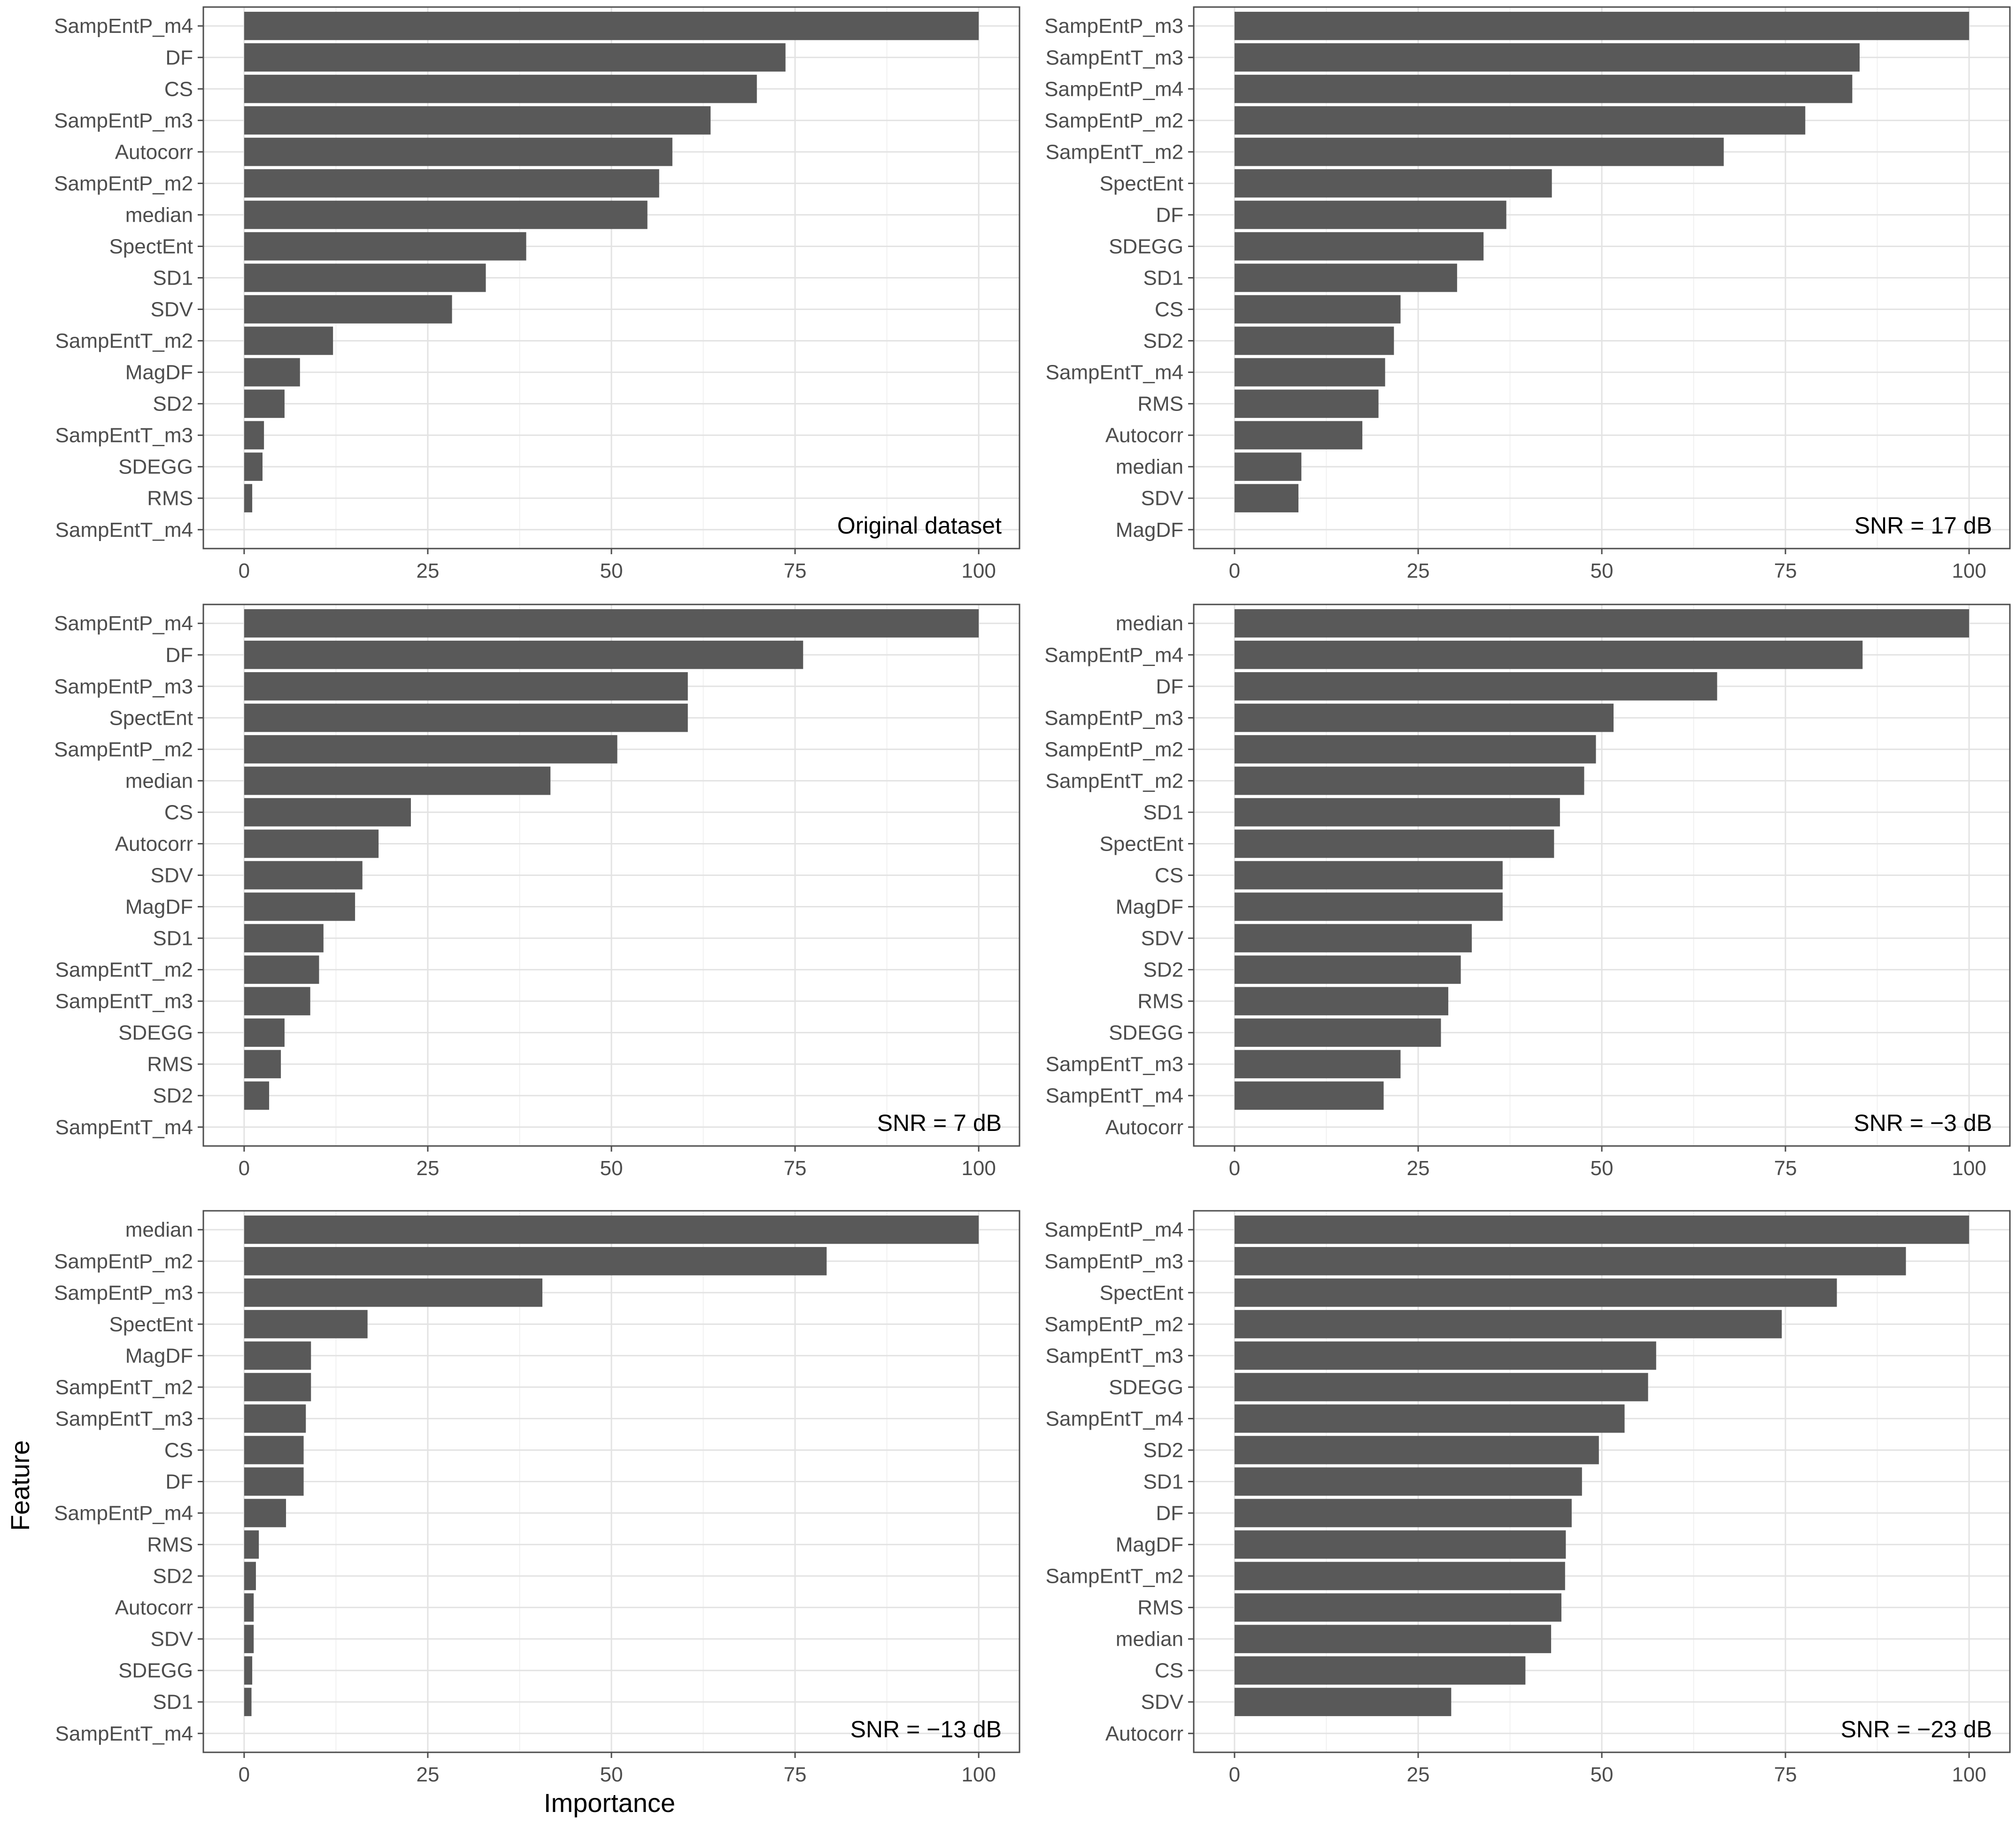 The width and height of the screenshot is (2016, 1827). Describe the element at coordinates (458, 152) in the screenshot. I see `bar-Autocorr` at that location.